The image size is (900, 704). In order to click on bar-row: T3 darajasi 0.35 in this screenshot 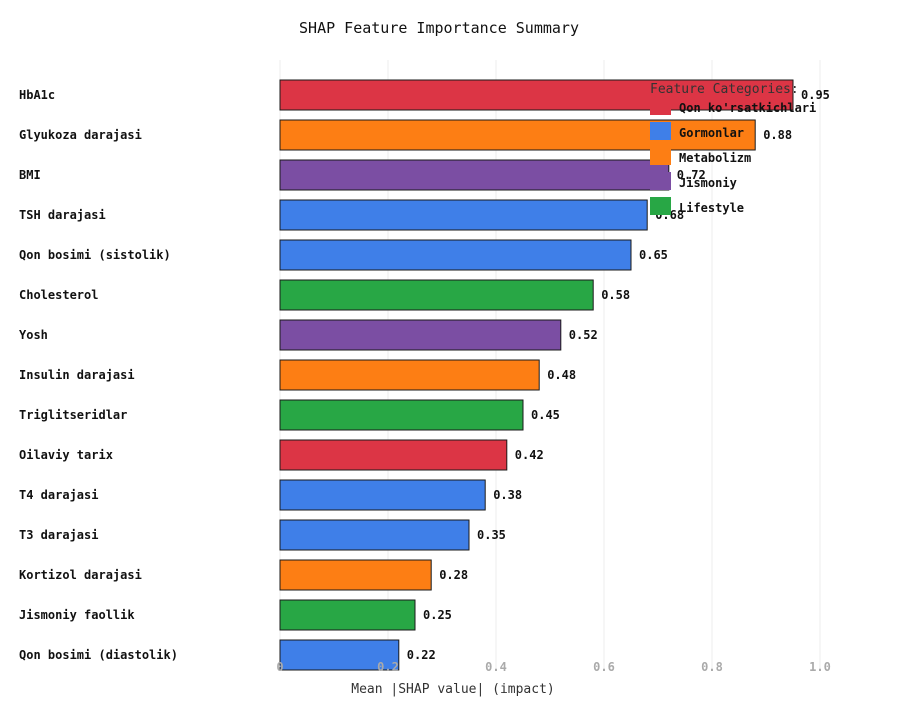, I will do `click(262, 535)`.